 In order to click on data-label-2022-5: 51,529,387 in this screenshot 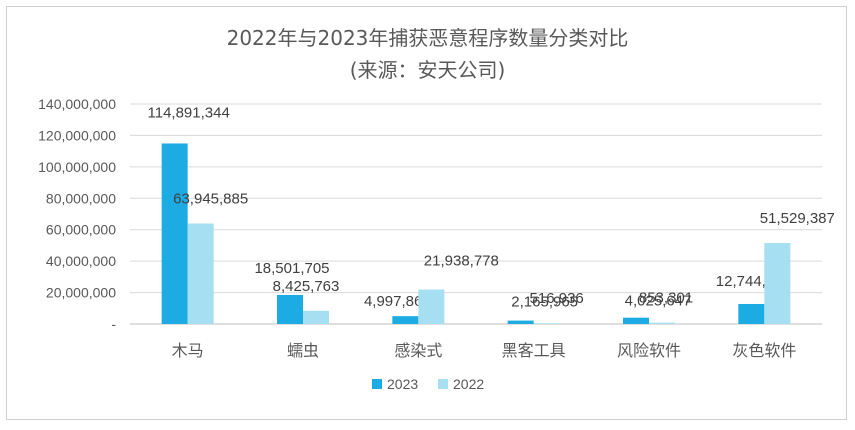, I will do `click(797, 218)`.